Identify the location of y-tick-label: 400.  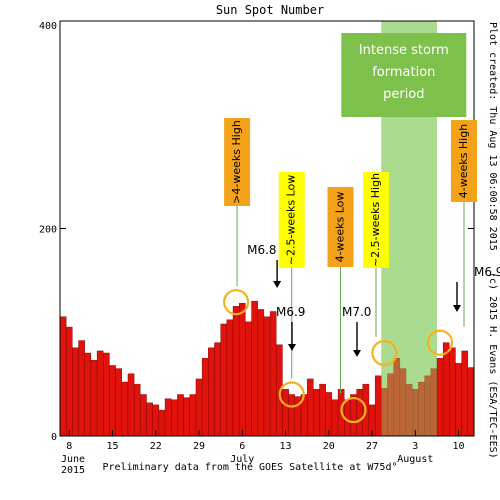
(48, 26).